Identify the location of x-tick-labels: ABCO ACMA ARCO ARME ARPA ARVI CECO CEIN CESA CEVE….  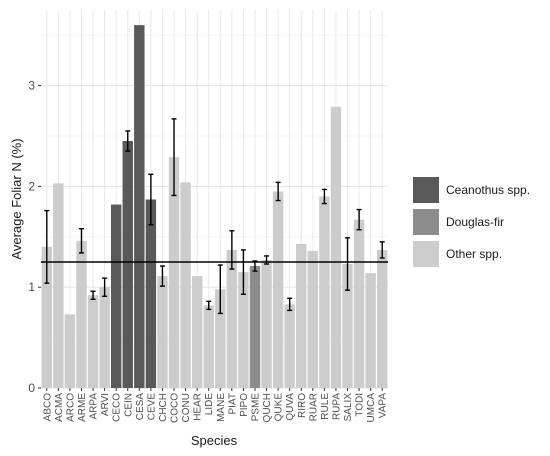
(215, 405).